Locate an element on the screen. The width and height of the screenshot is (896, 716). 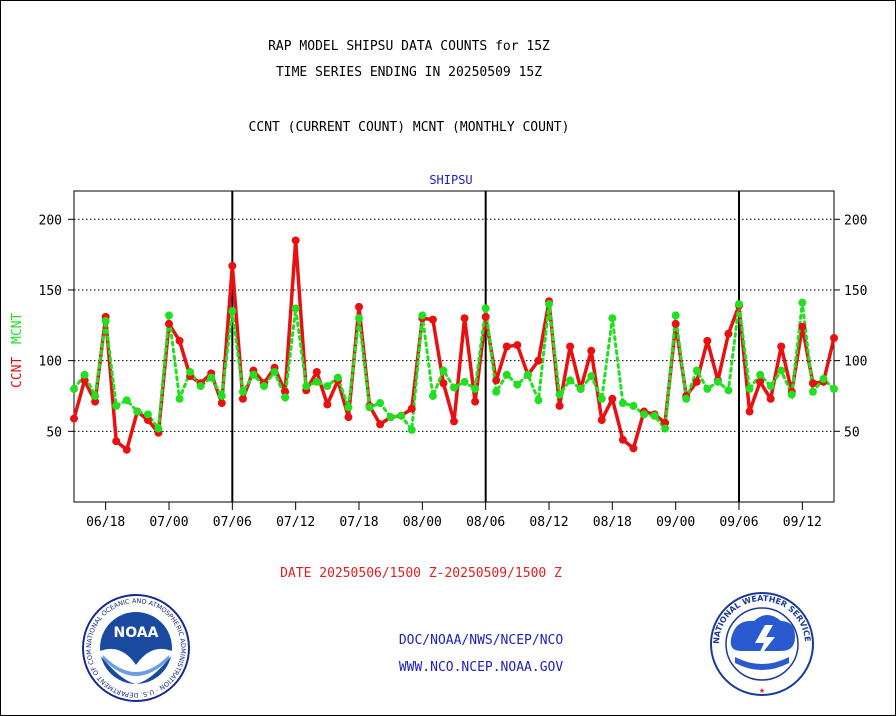
date-range: DATE 20250506/1500 Z-20250509/1500 Z is located at coordinates (421, 573).